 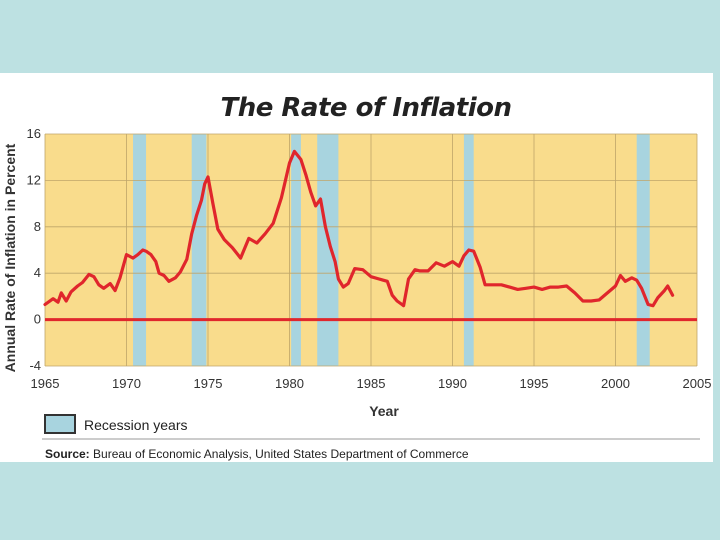 What do you see at coordinates (37, 226) in the screenshot?
I see `y-tick-label-8: 8` at bounding box center [37, 226].